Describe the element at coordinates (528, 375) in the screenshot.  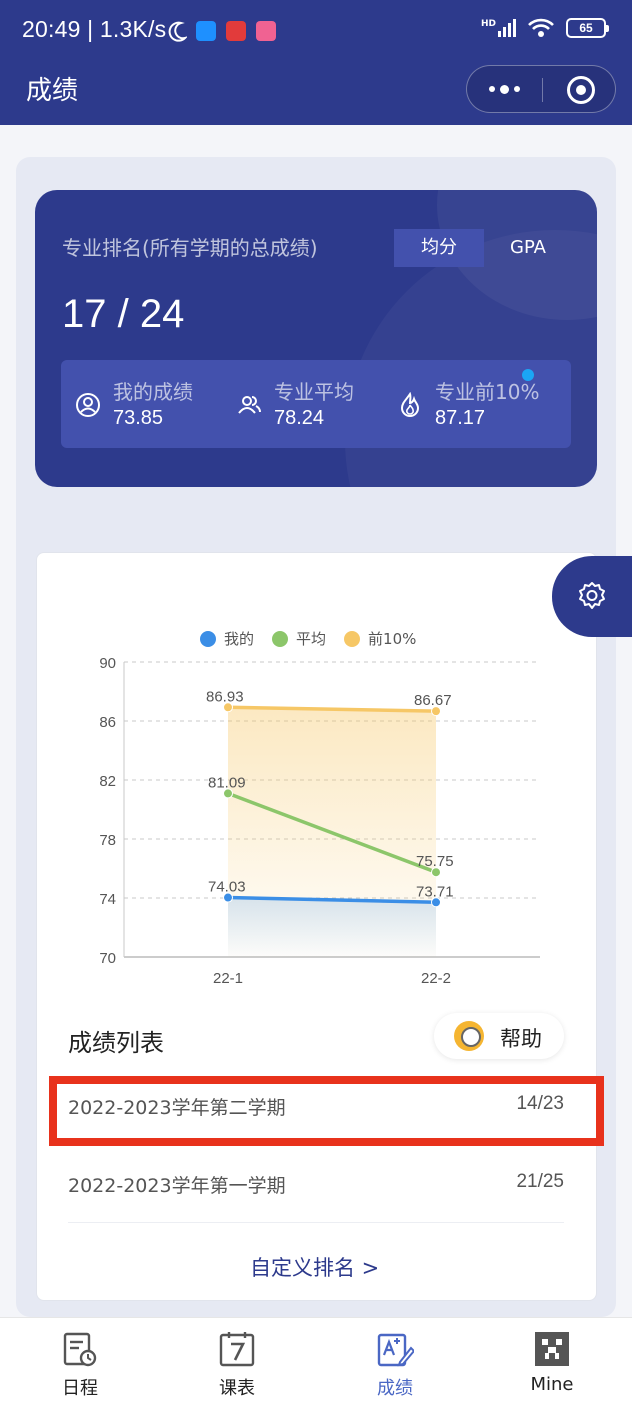
I see `indicator-dot` at that location.